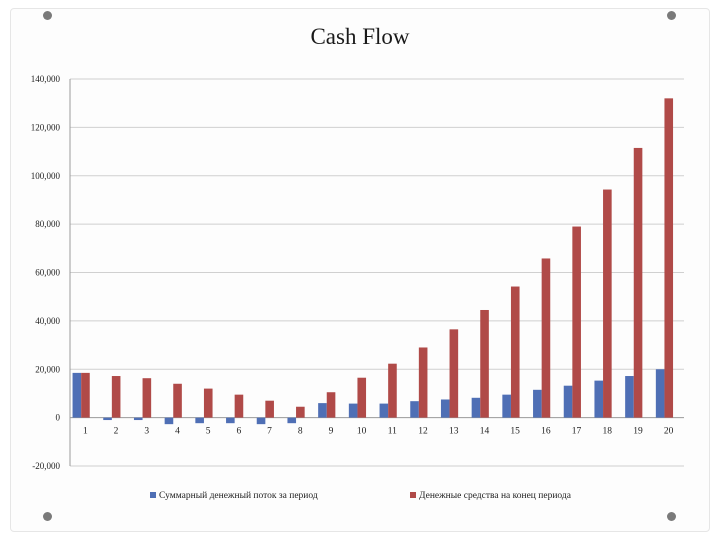 This screenshot has width=720, height=540. What do you see at coordinates (46, 127) in the screenshot?
I see `y-tick-label: 120,000` at bounding box center [46, 127].